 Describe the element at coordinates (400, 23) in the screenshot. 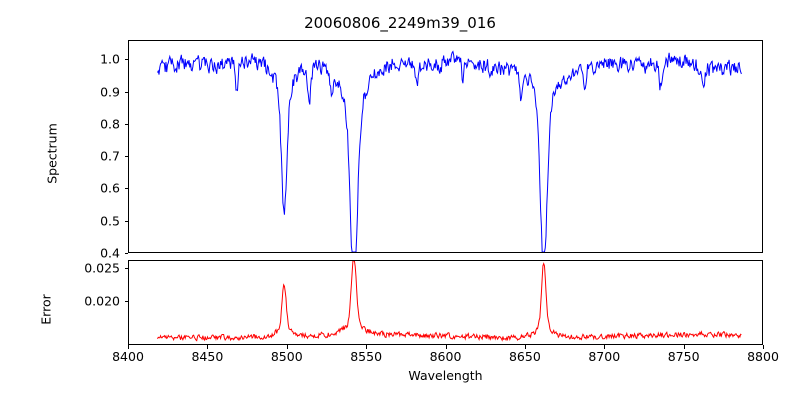

I see `figure-title: 20060806_2249m39_016` at that location.